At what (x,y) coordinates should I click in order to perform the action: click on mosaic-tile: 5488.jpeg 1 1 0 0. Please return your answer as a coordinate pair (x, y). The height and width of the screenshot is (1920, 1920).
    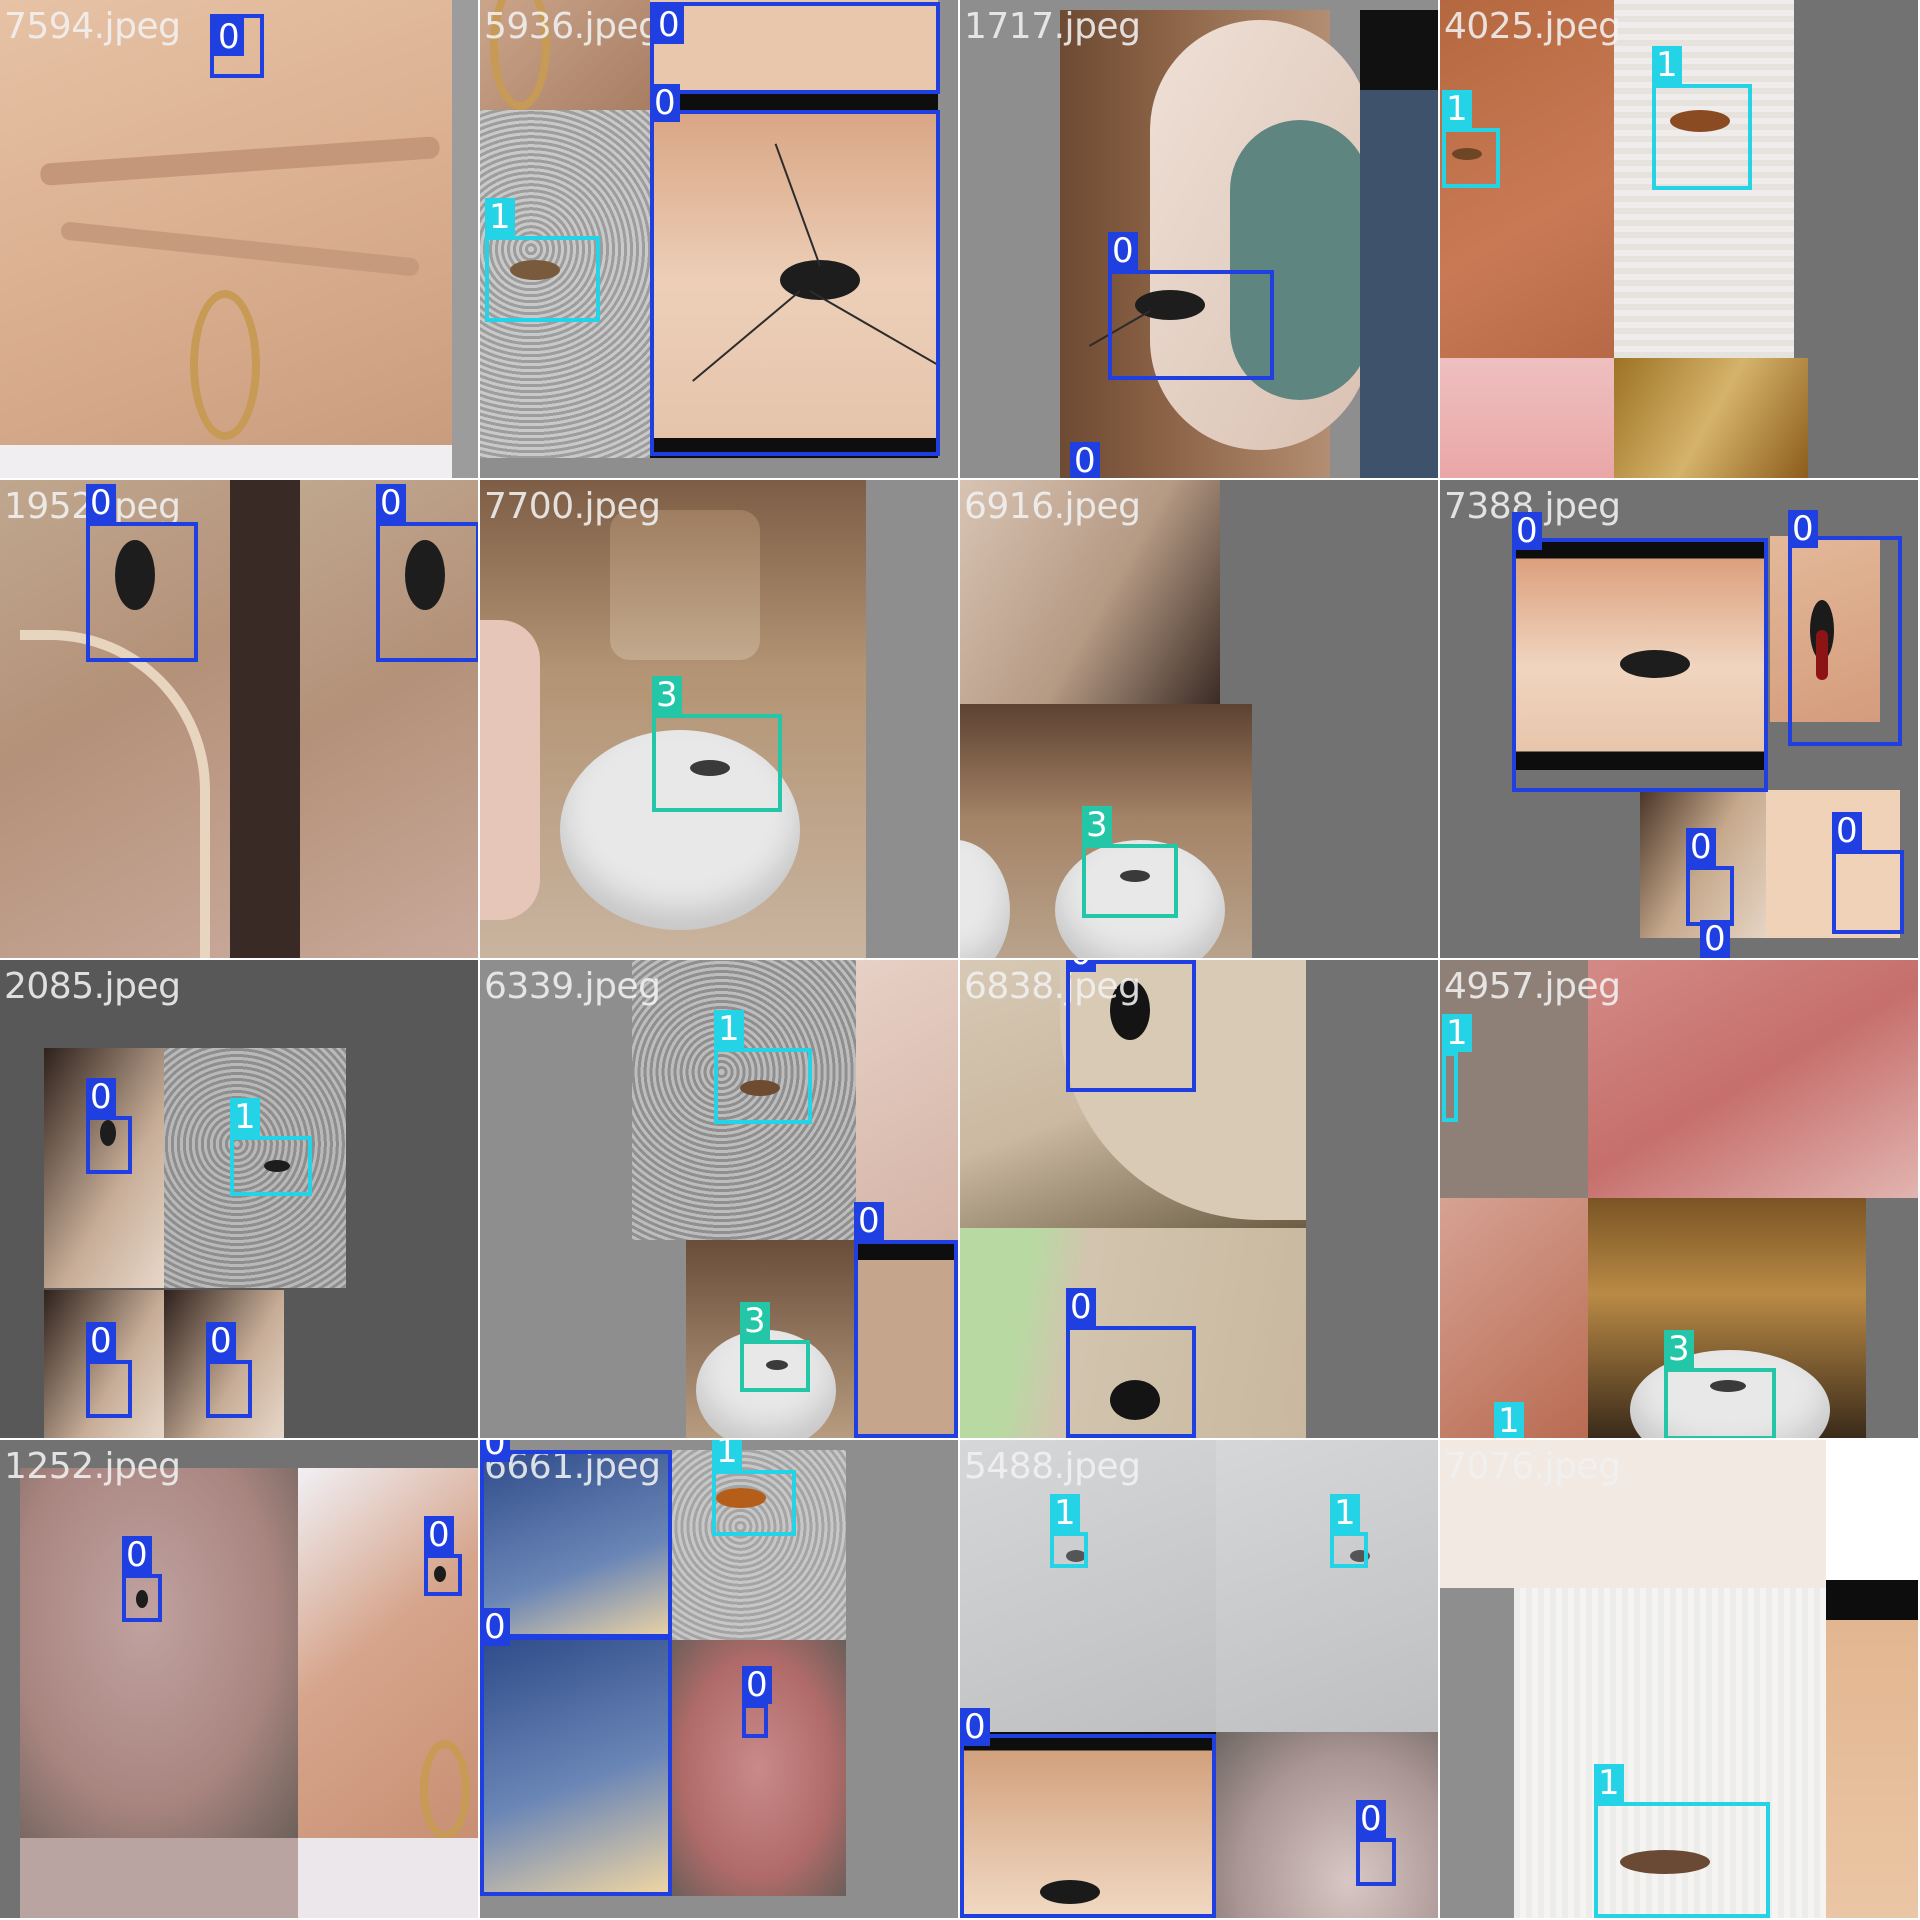
    Looking at the image, I should click on (1199, 1679).